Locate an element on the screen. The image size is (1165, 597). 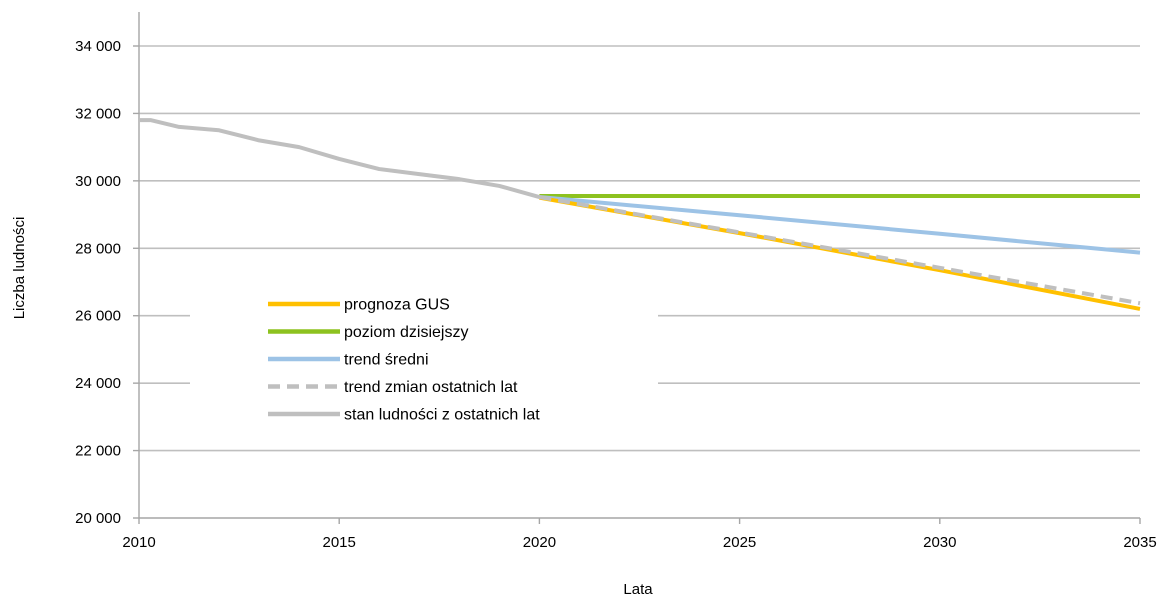
x-tick-label: 2030 is located at coordinates (939, 542).